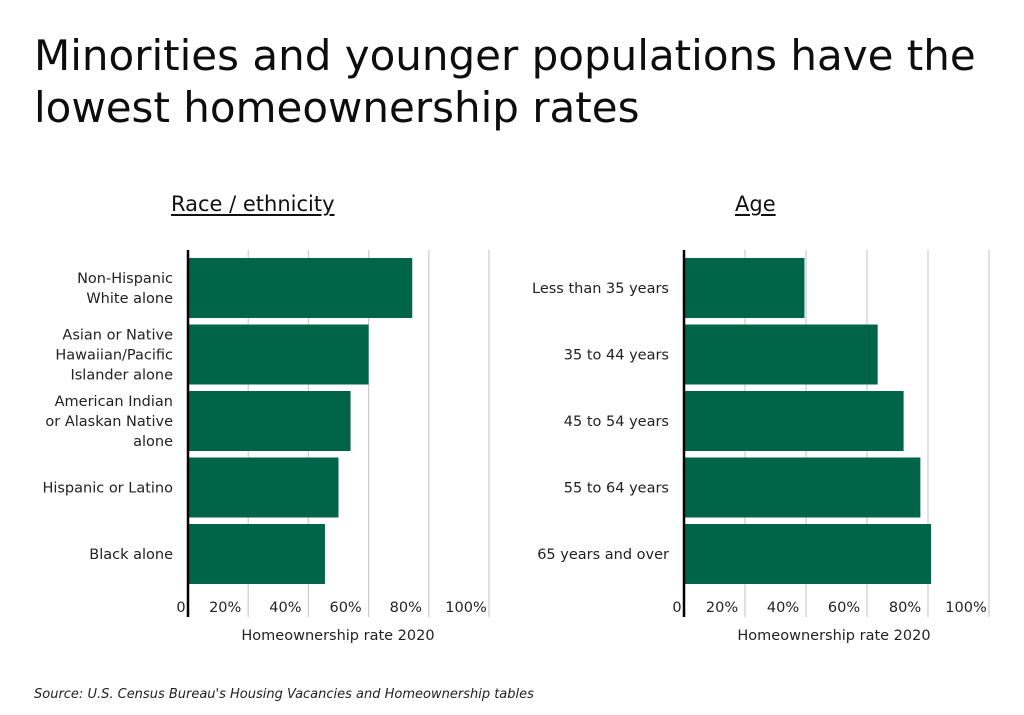 The width and height of the screenshot is (1024, 715). Describe the element at coordinates (253, 204) in the screenshot. I see `race-panel-title: Race / ethnicity` at that location.